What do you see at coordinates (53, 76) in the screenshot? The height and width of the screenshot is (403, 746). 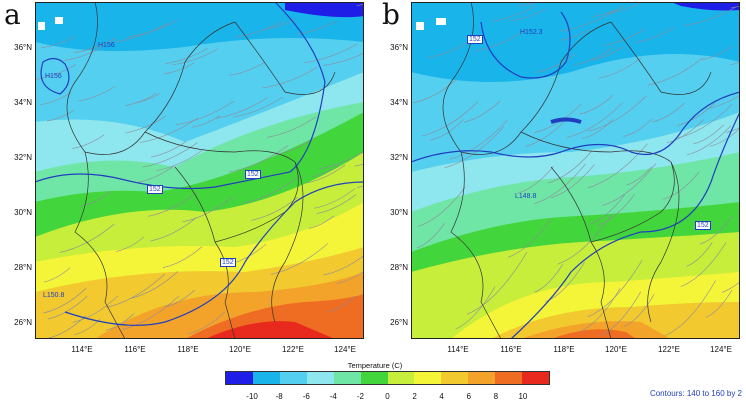 I see `contour-label-a-h2: H156` at bounding box center [53, 76].